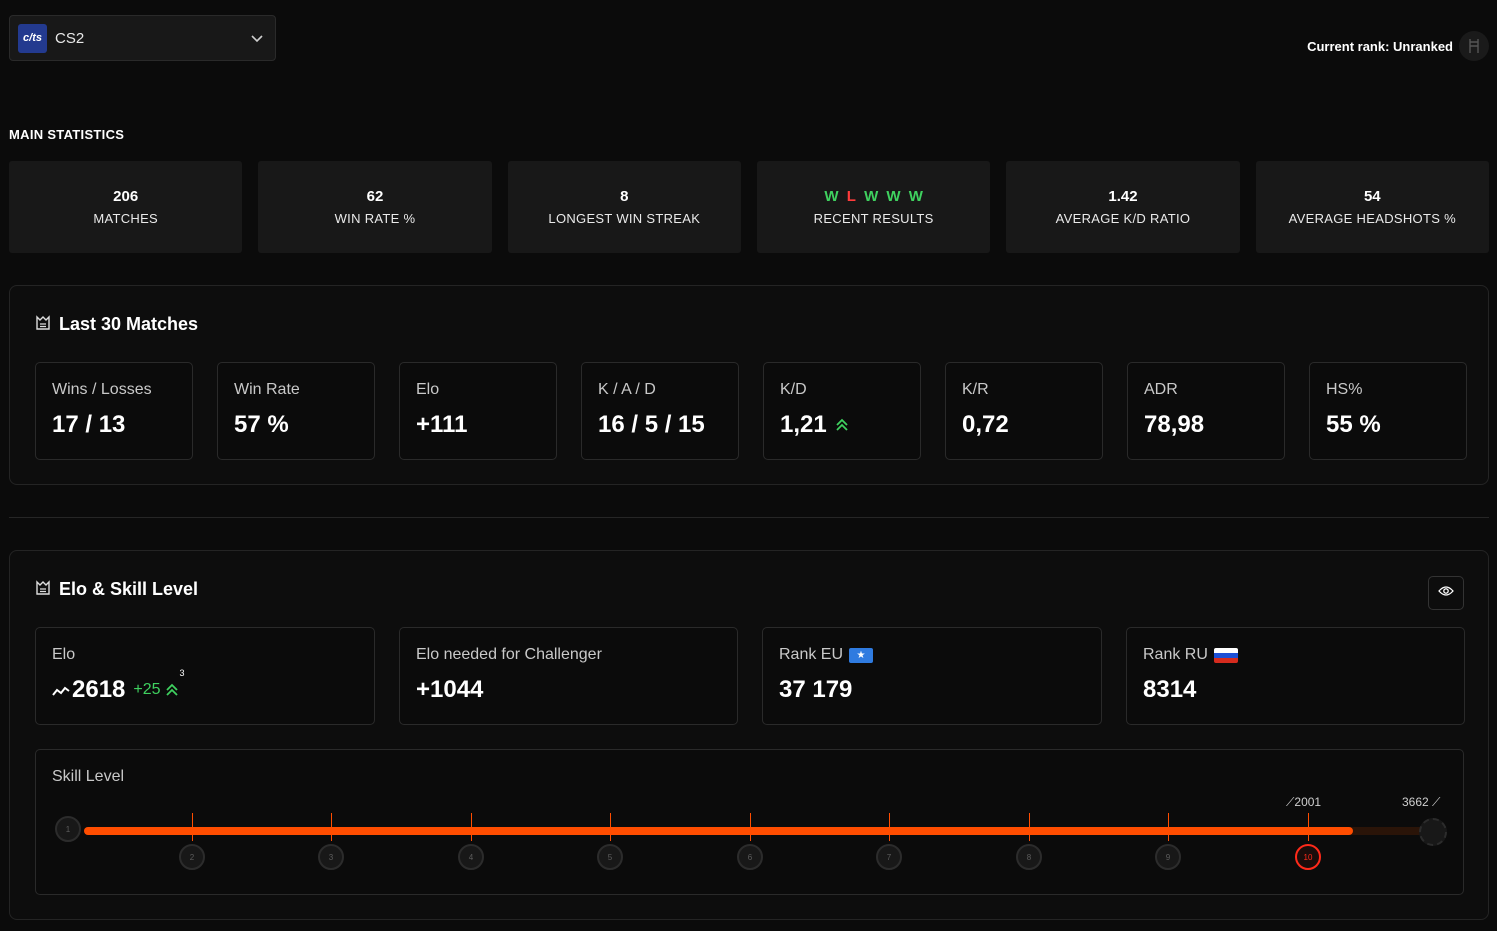  I want to click on card-rank-ru: Rank RU 8314, so click(1295, 676).